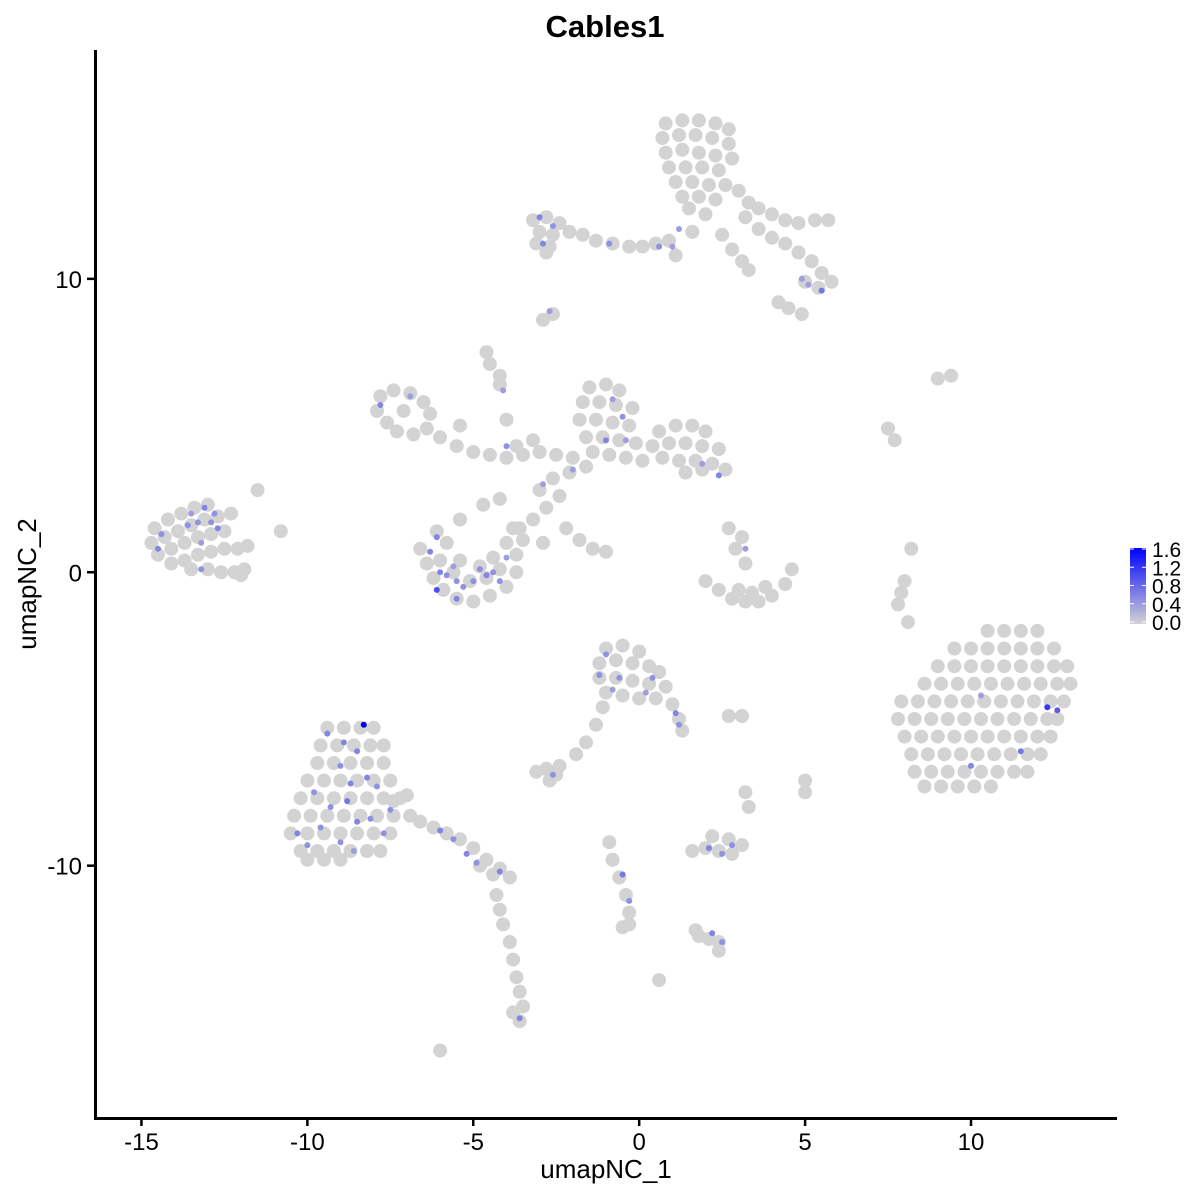  What do you see at coordinates (606, 1169) in the screenshot?
I see `x-axis-label: umapNC_1` at bounding box center [606, 1169].